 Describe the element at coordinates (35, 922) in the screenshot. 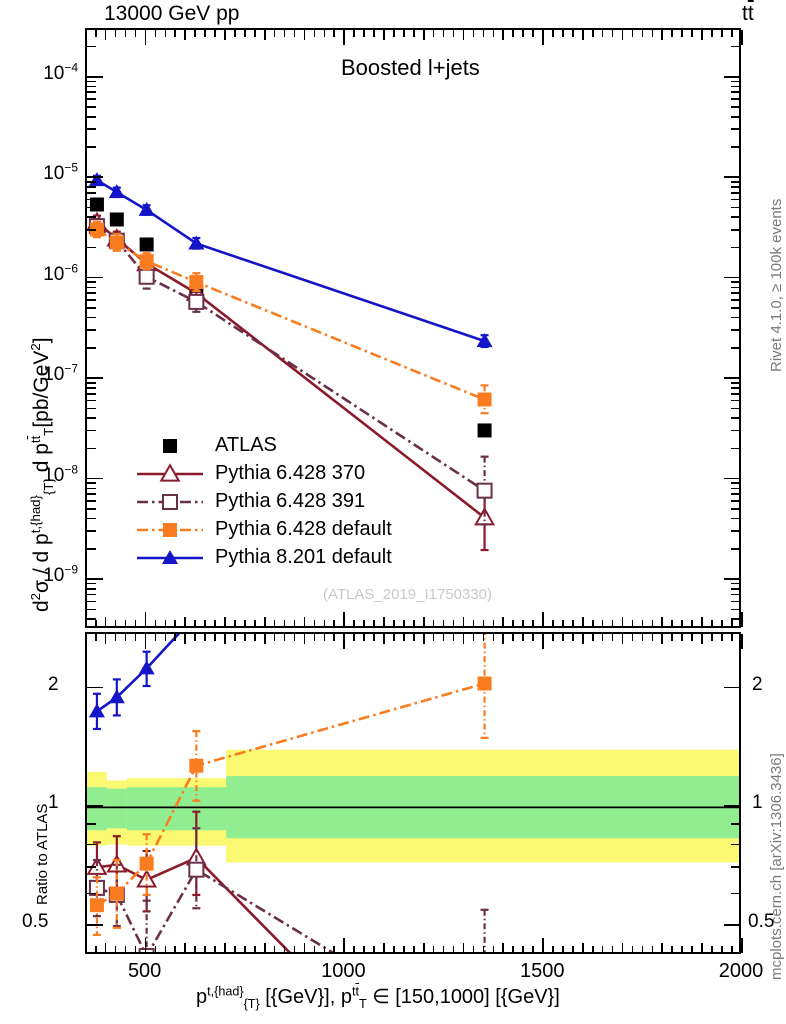

I see `ratio-tick-label-left: 0.5` at that location.